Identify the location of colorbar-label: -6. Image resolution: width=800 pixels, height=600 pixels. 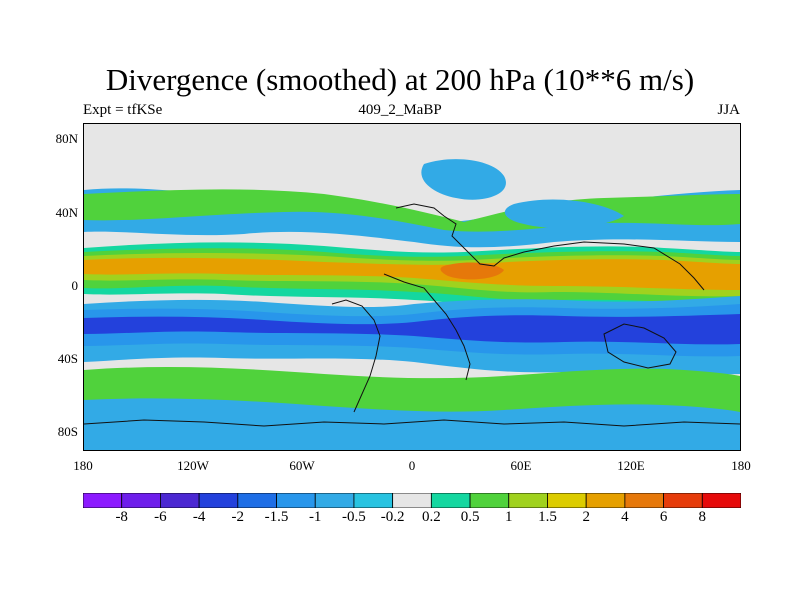
(160, 517).